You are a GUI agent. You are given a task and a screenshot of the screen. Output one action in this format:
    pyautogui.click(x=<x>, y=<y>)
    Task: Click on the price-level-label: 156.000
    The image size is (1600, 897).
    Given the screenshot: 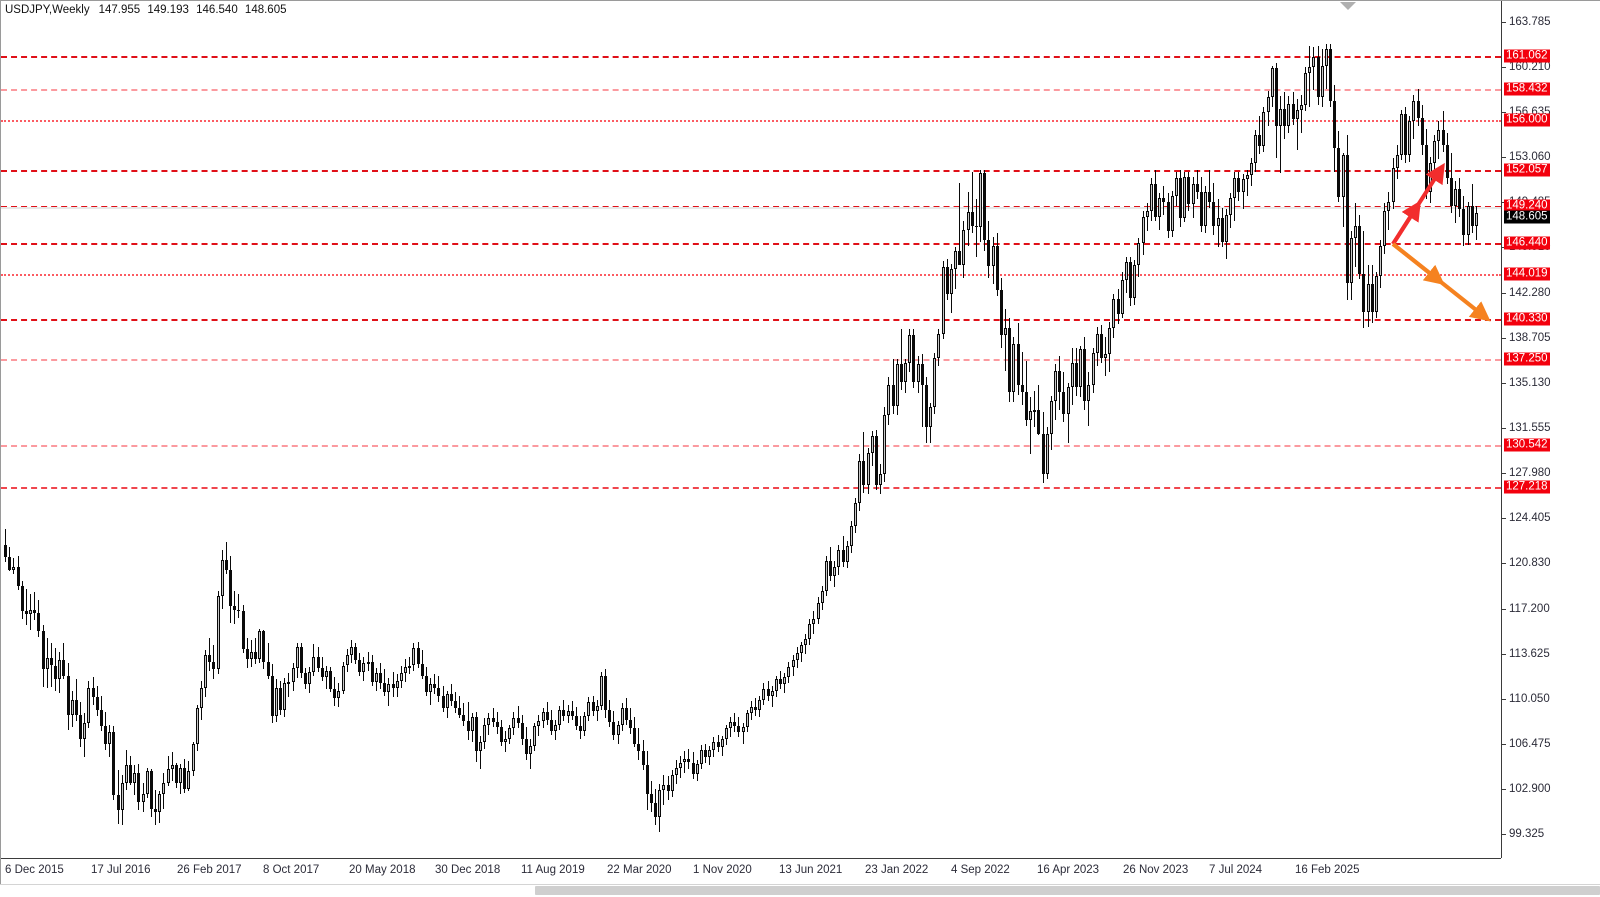 What is the action you would take?
    pyautogui.click(x=1527, y=120)
    